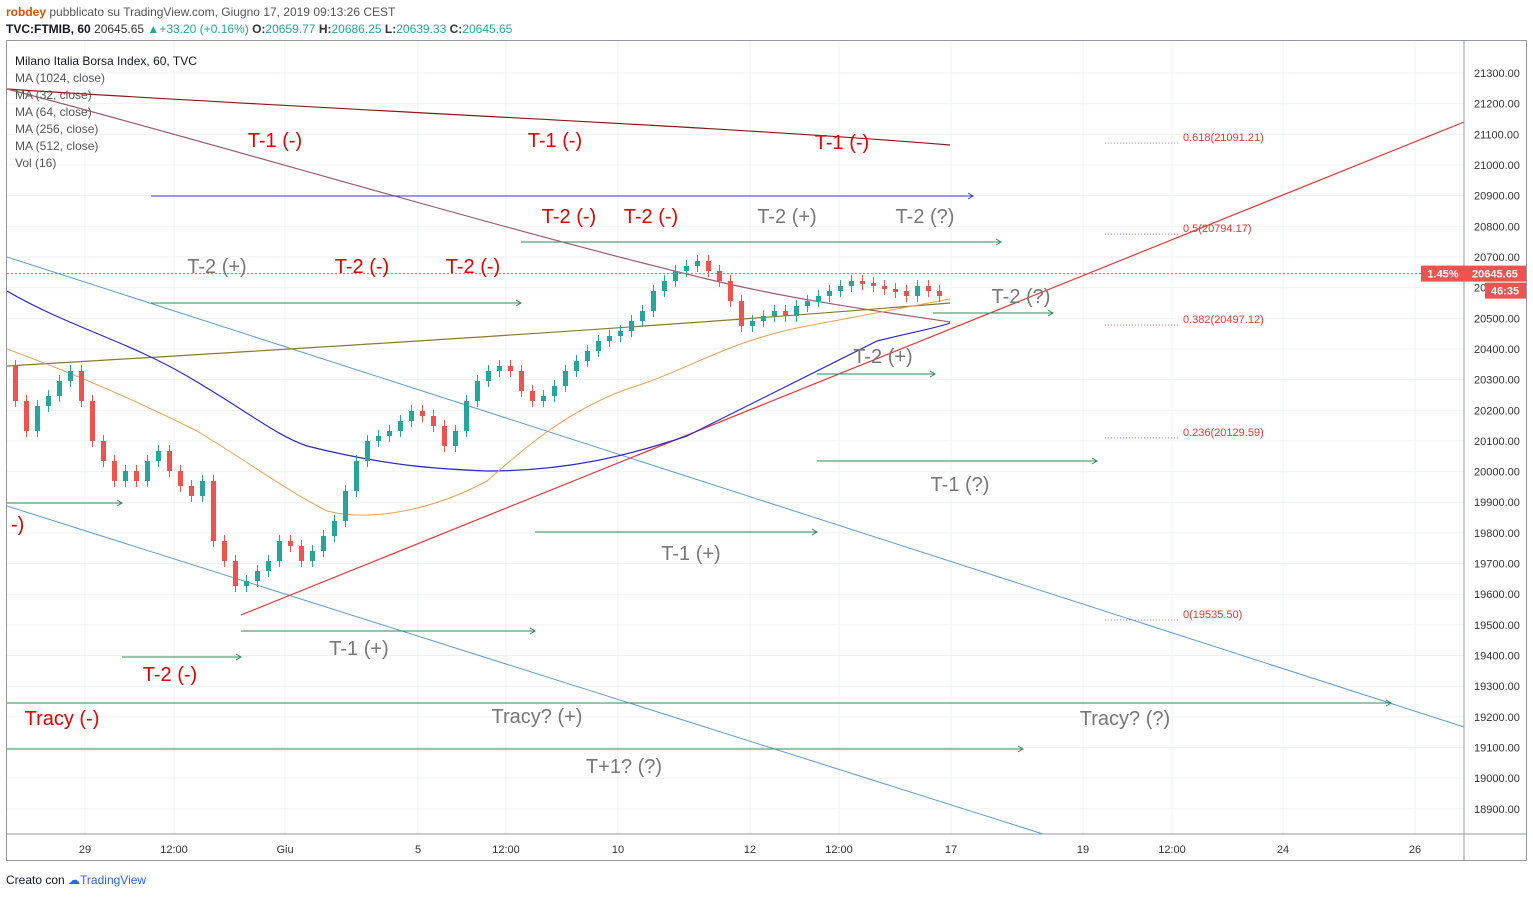 The image size is (1533, 898). I want to click on y-tick-label: 19100.00, so click(1497, 749).